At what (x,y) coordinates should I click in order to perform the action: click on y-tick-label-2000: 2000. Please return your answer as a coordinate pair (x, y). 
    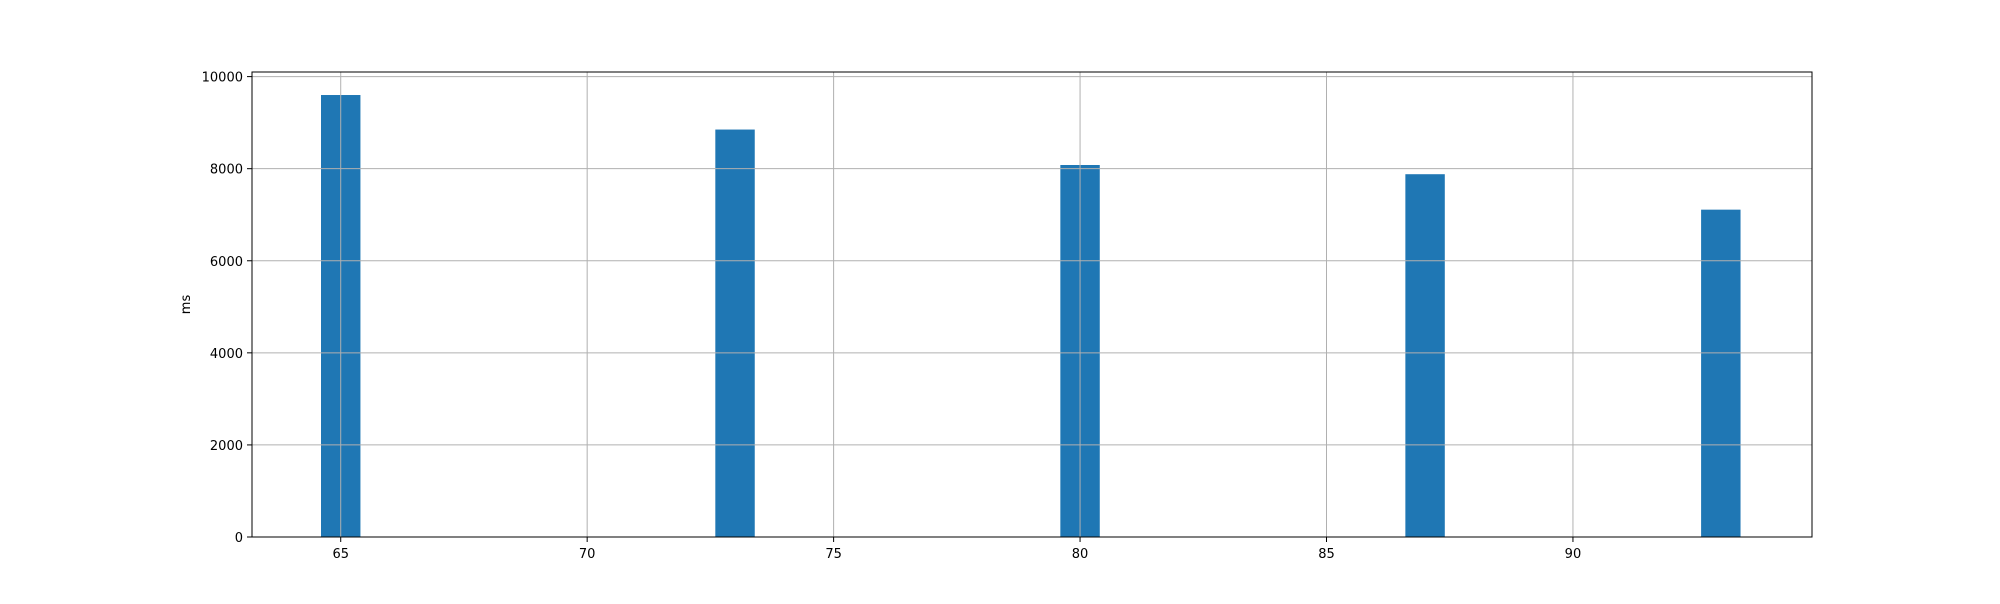
    Looking at the image, I should click on (226, 446).